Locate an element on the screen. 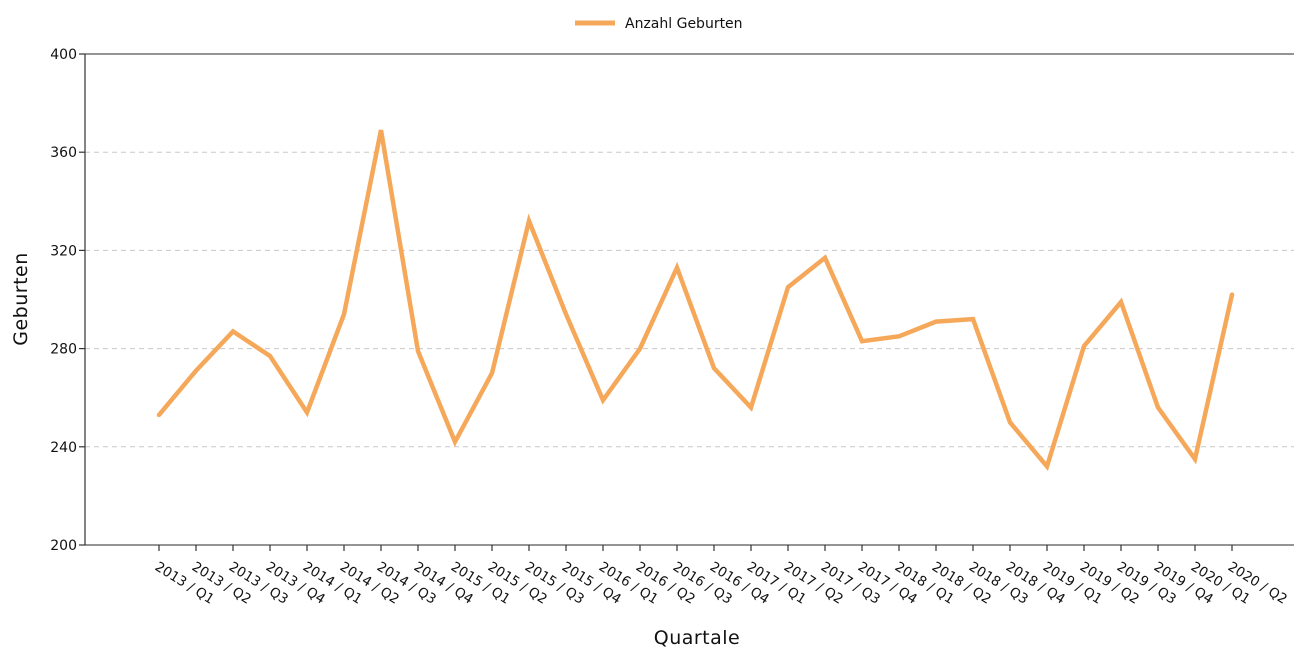  legend: Anzahl Geburten is located at coordinates (659, 24).